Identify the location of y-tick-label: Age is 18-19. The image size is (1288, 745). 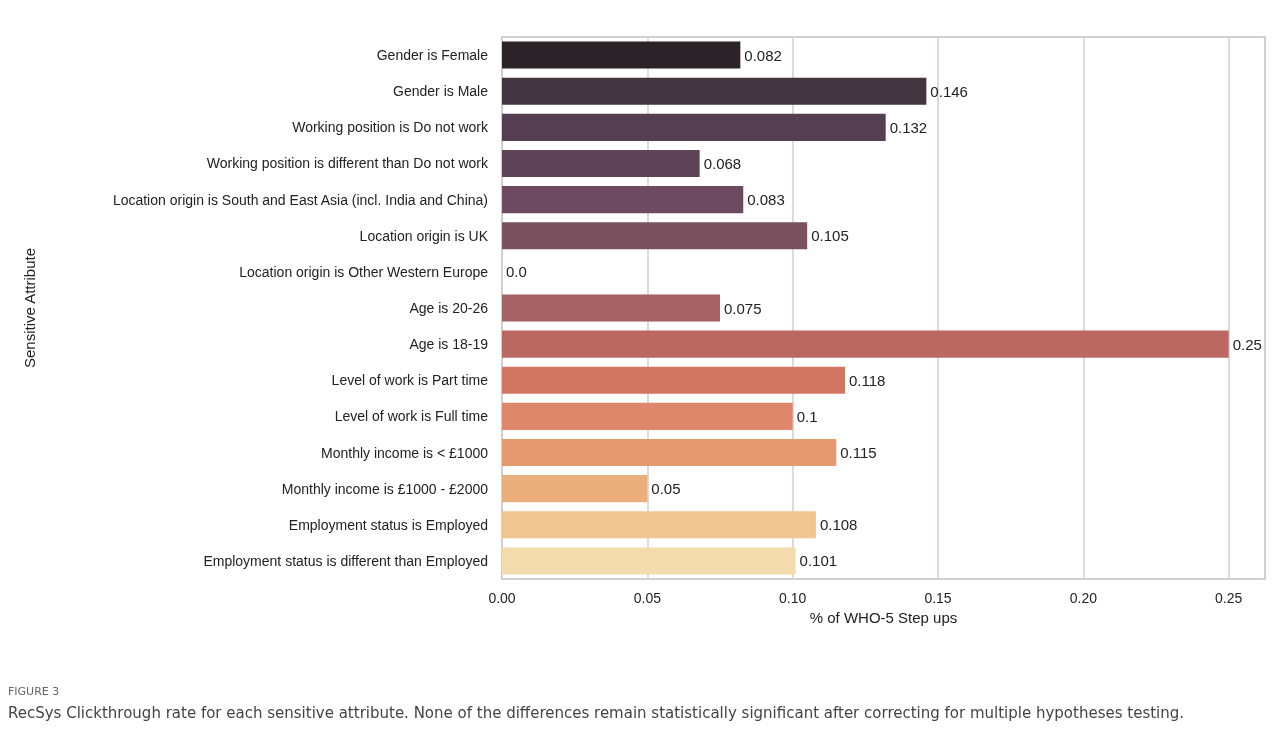
(449, 344).